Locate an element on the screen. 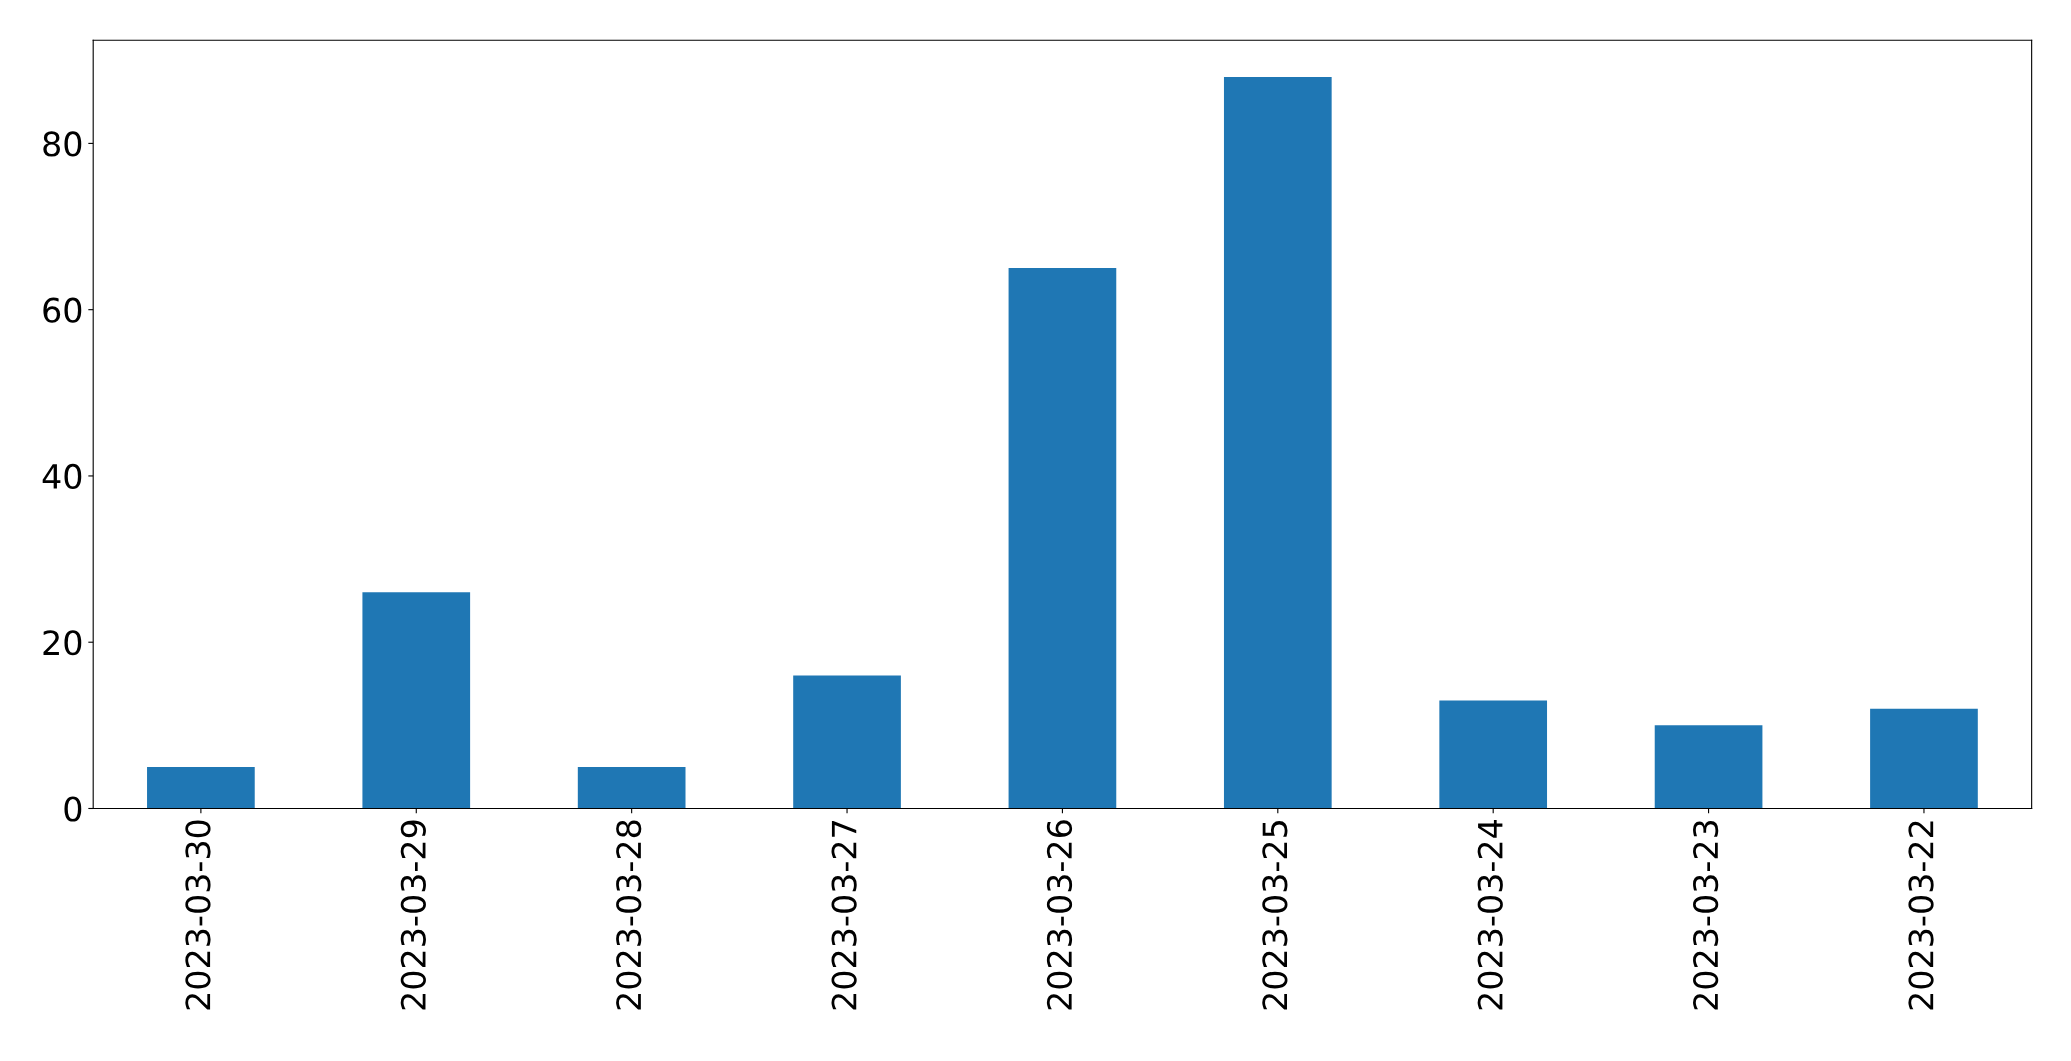 The image size is (2071, 1061). y-tick-label: 60 is located at coordinates (62, 310).